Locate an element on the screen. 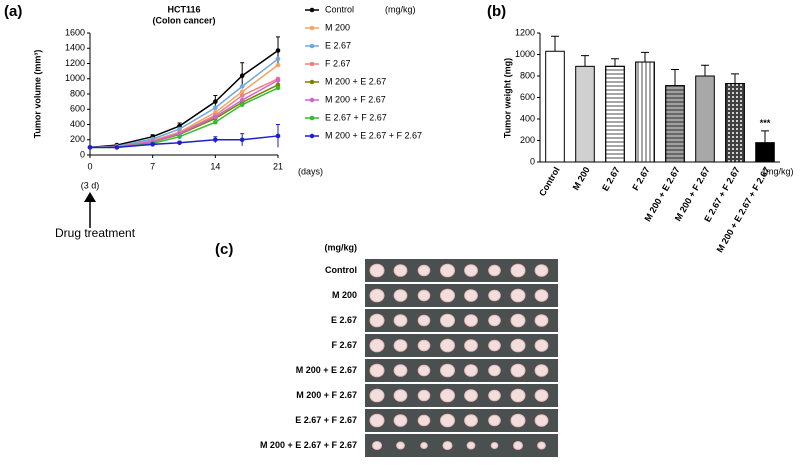 The height and width of the screenshot is (467, 800). x-tick-label: E 2.67 is located at coordinates (611, 179).